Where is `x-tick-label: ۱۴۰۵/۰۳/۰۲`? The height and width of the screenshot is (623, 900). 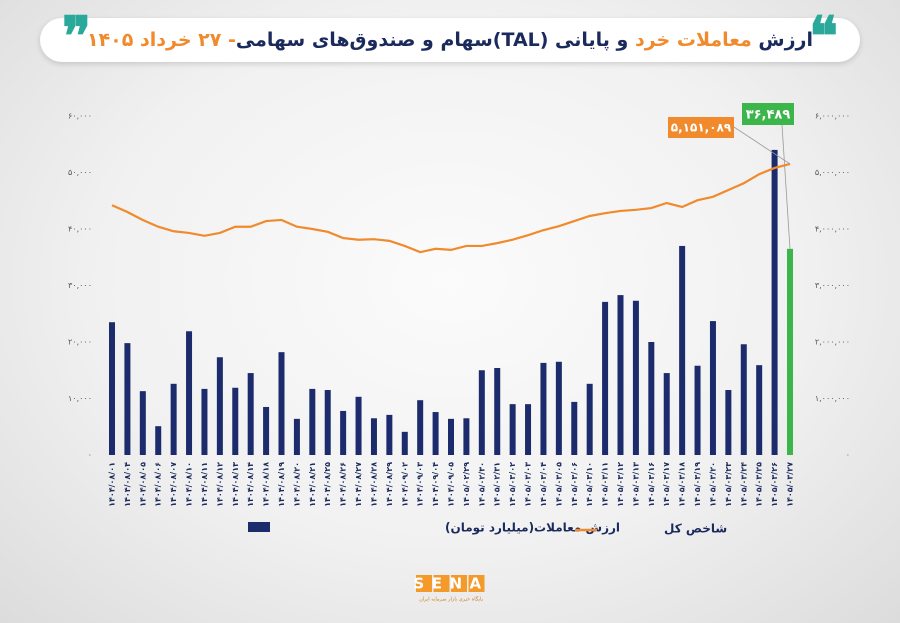 x-tick-label: ۱۴۰۵/۰۳/۰۲ is located at coordinates (512, 484).